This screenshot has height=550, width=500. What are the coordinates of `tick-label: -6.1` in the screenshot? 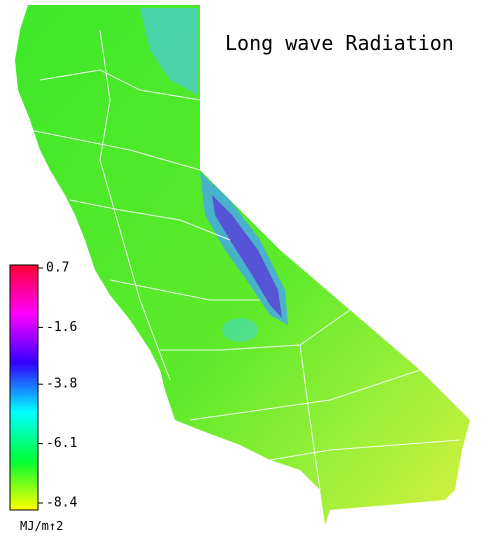 It's located at (61, 443).